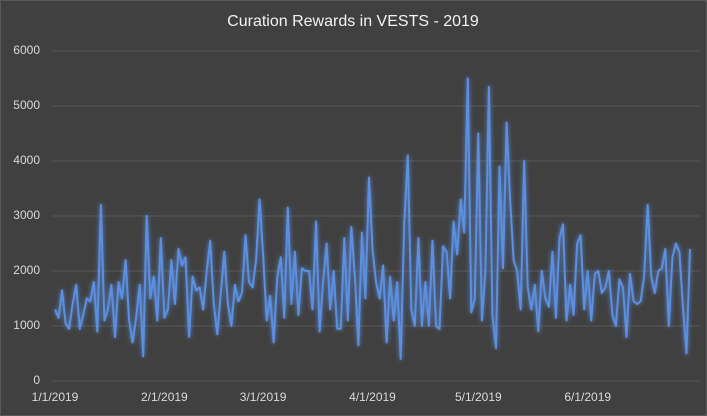 Image resolution: width=707 pixels, height=416 pixels. What do you see at coordinates (36, 380) in the screenshot?
I see `y-tick-label: 0` at bounding box center [36, 380].